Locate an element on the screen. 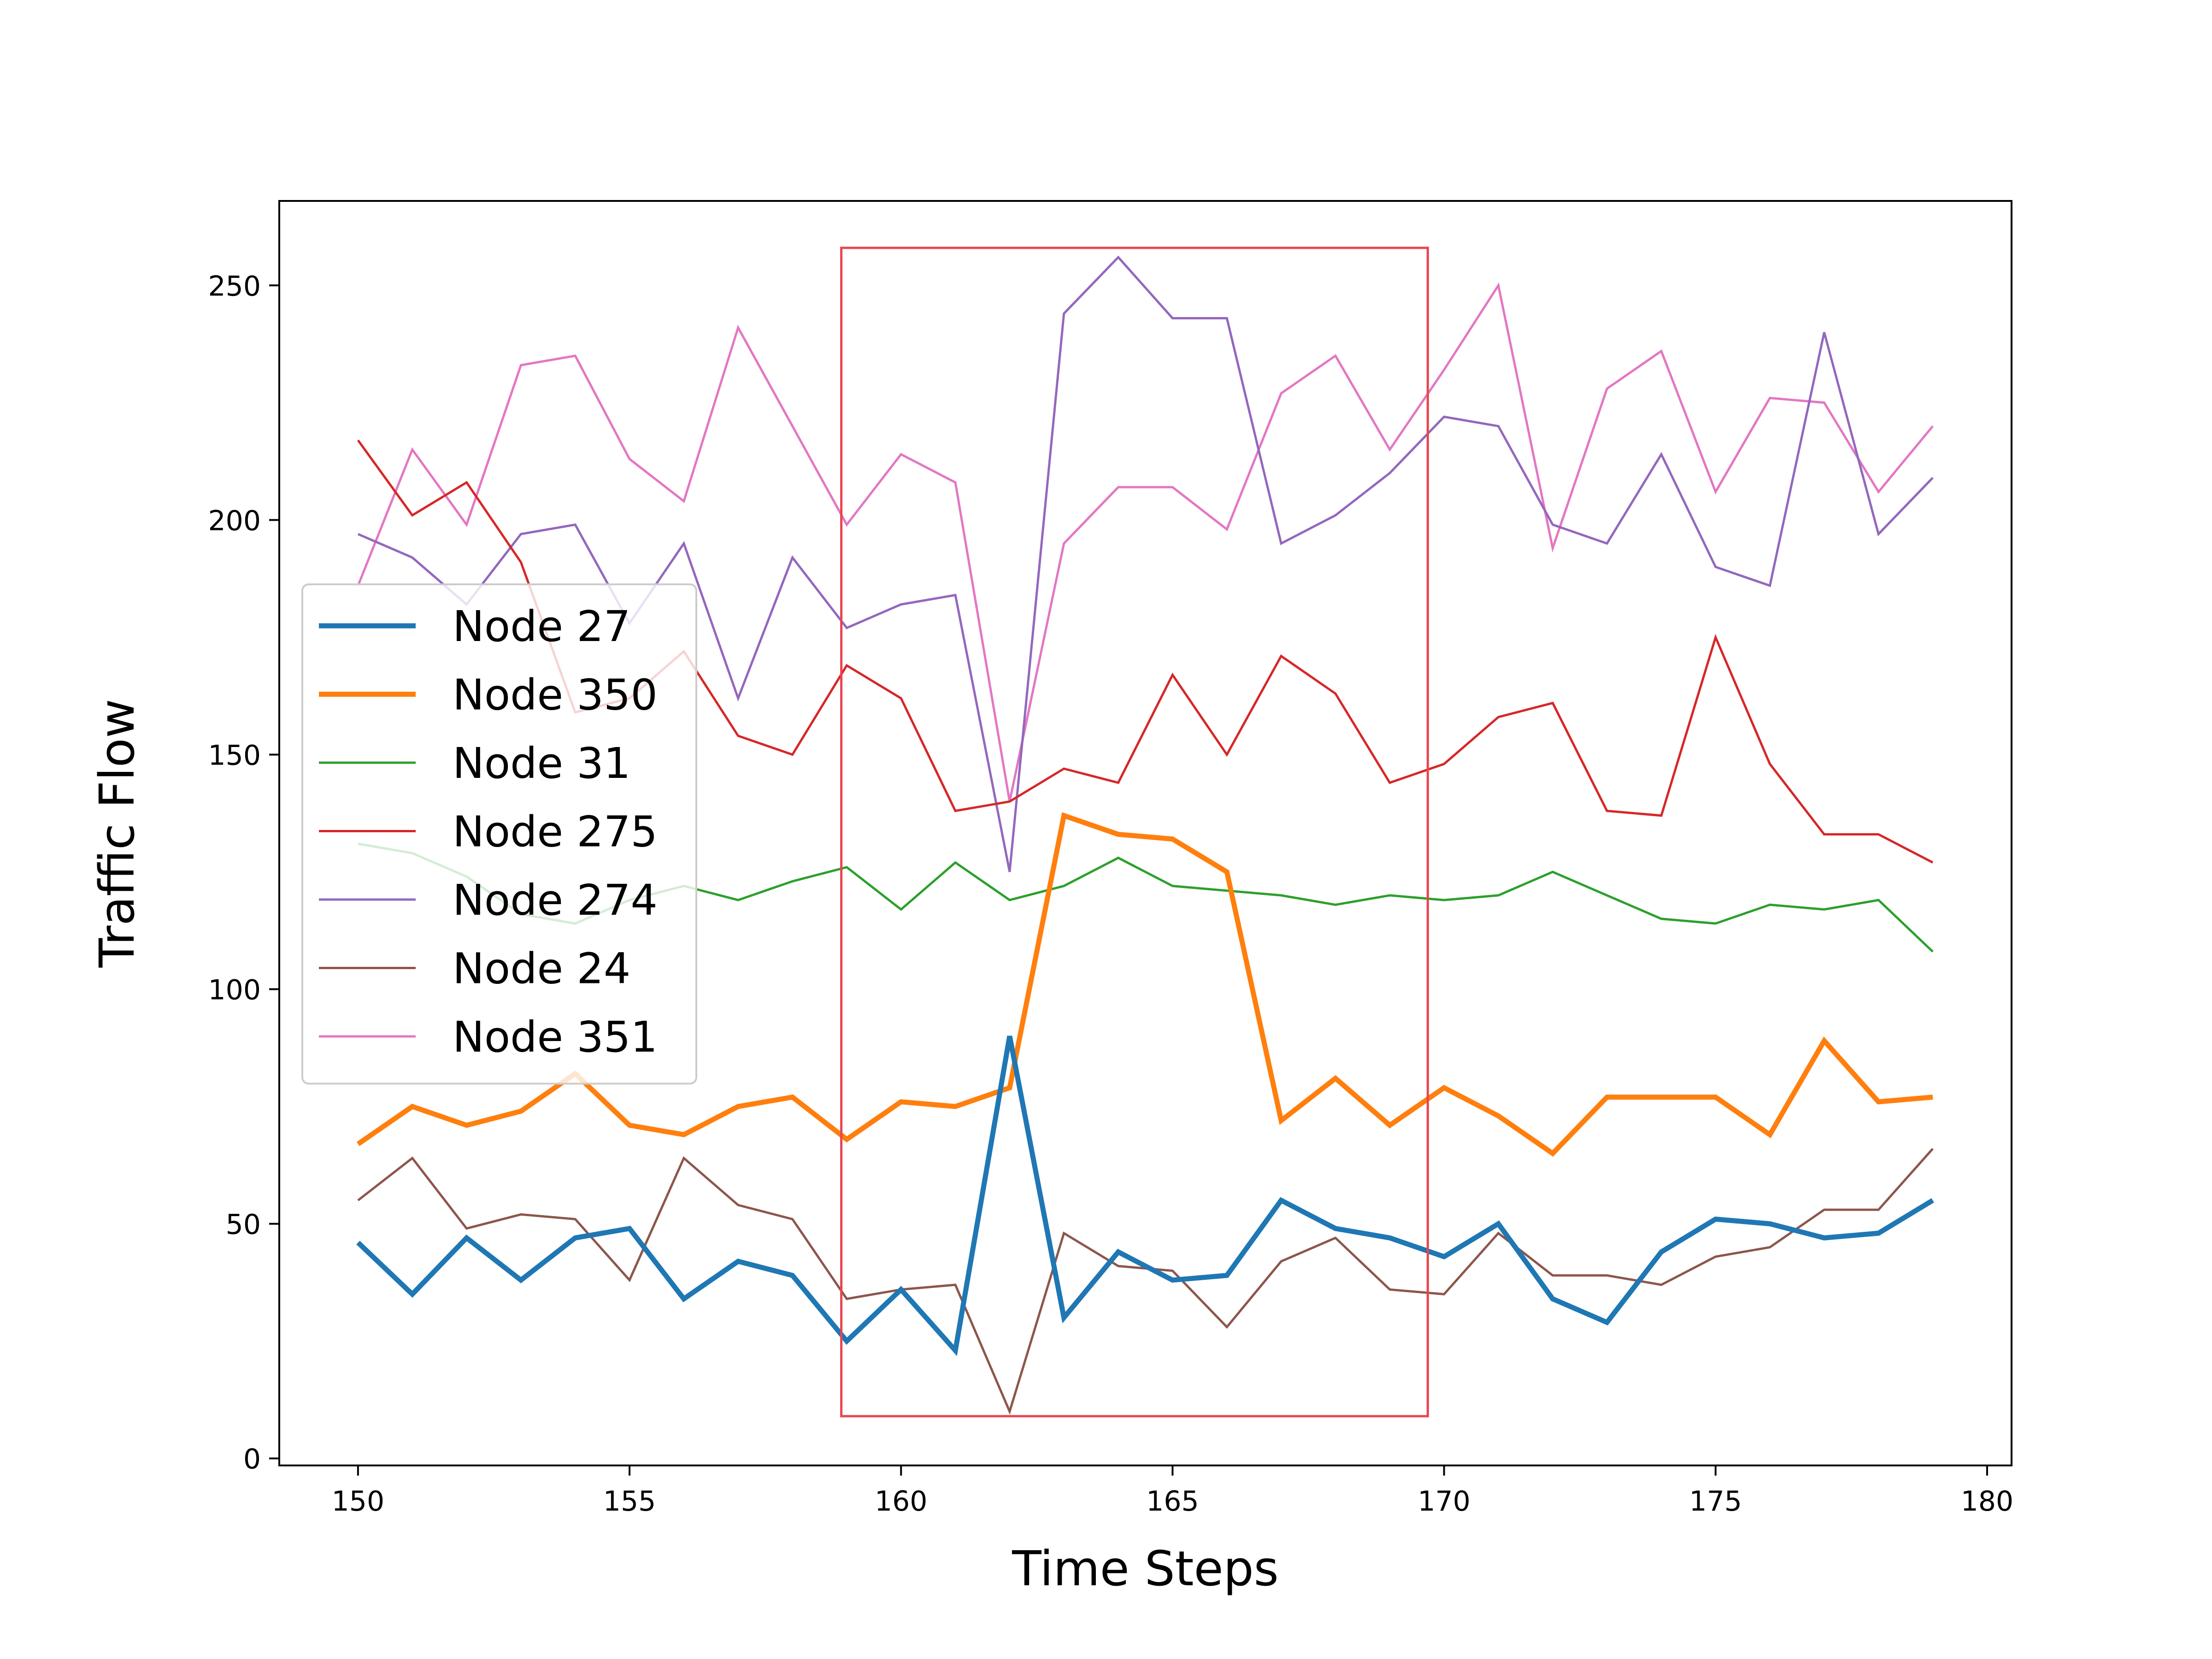 The width and height of the screenshot is (2212, 1659). y-axis-ticks: 0 50 100 150 200 250 is located at coordinates (243, 873).